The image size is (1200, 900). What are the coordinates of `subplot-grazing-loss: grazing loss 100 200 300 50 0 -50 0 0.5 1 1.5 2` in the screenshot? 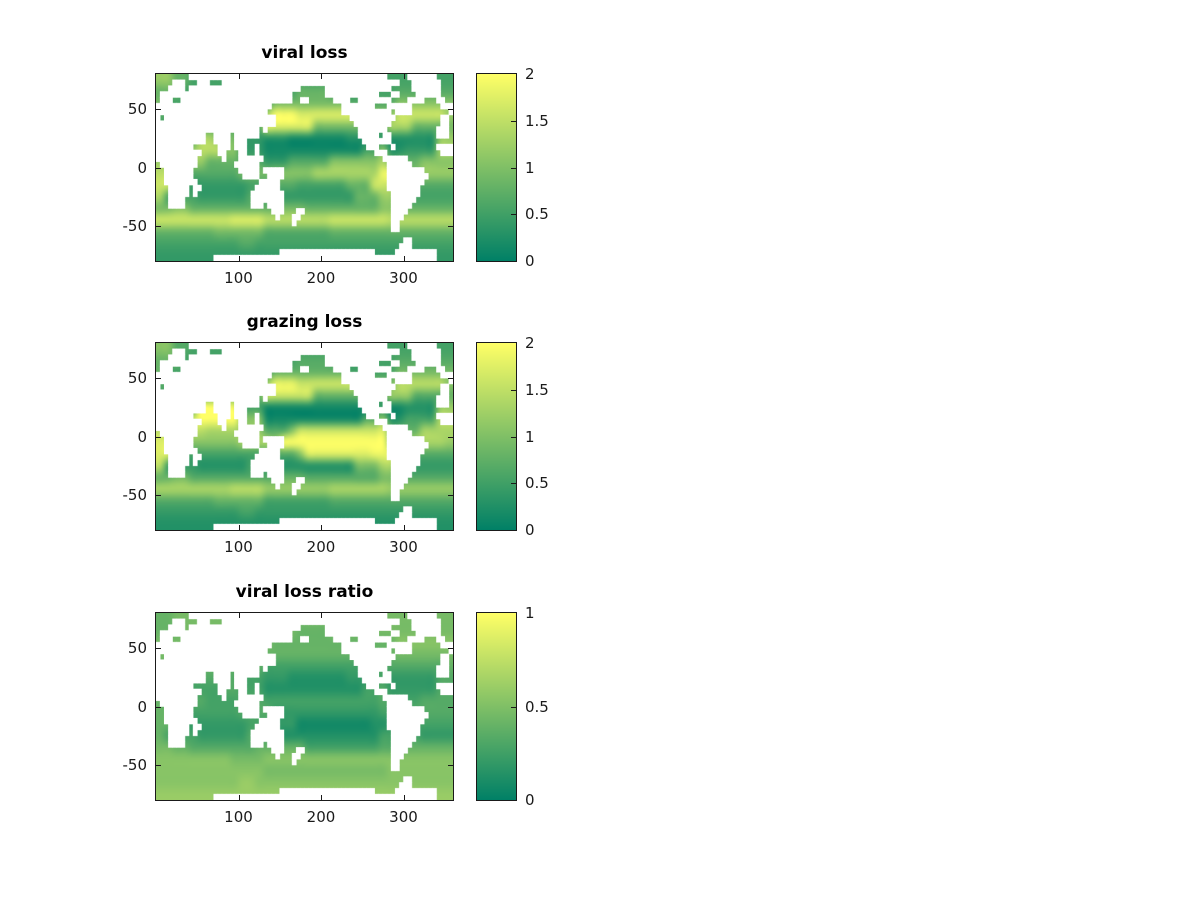 It's located at (336, 434).